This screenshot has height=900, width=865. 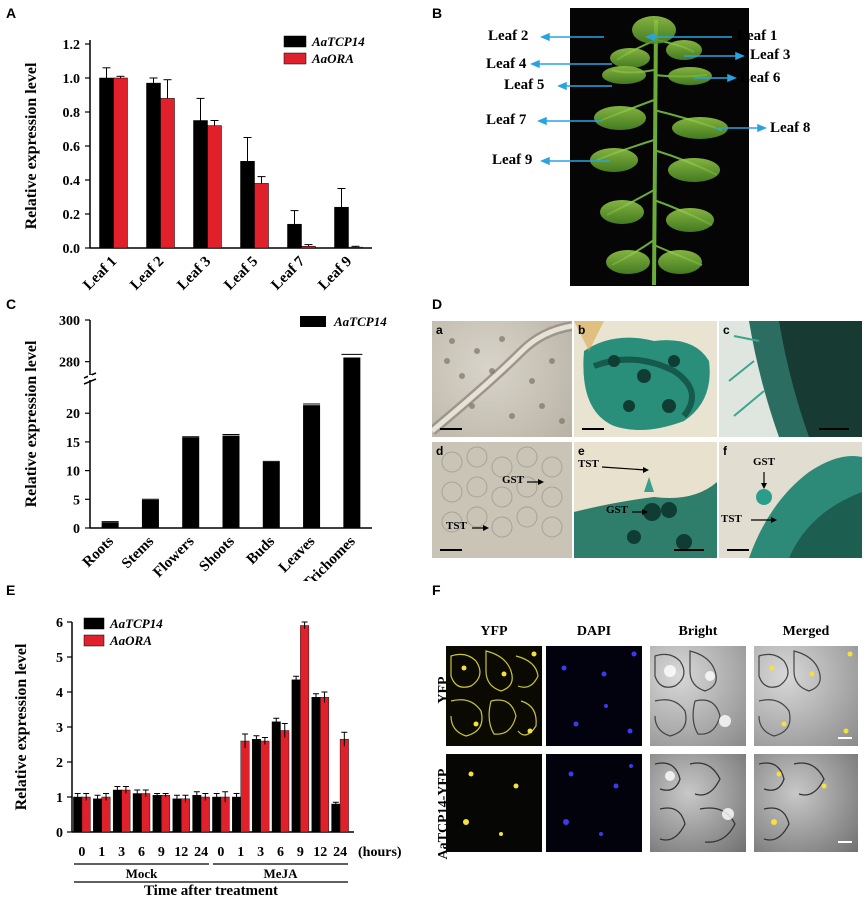 What do you see at coordinates (69, 321) in the screenshot?
I see `y-tick-label: 300` at bounding box center [69, 321].